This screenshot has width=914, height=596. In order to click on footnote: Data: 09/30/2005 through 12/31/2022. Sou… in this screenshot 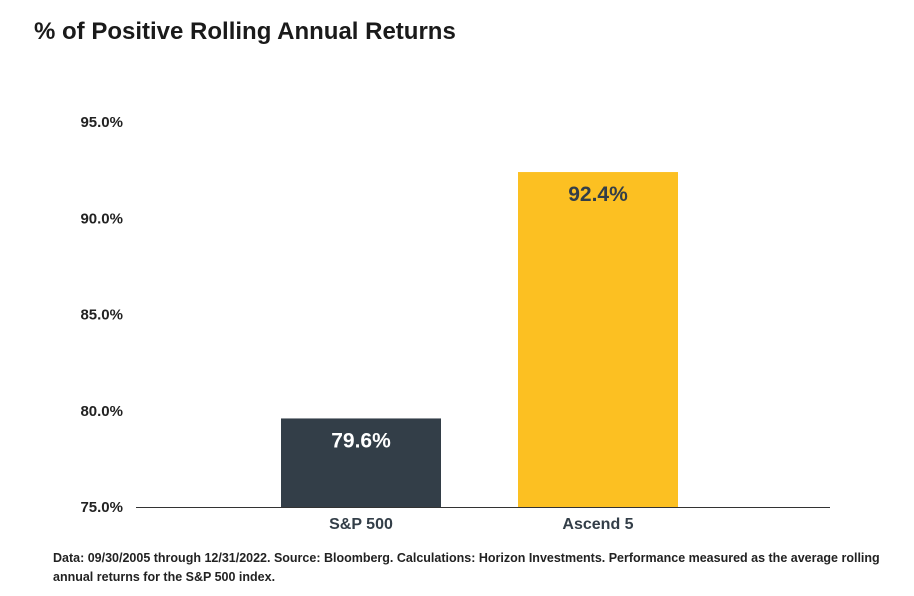, I will do `click(466, 567)`.